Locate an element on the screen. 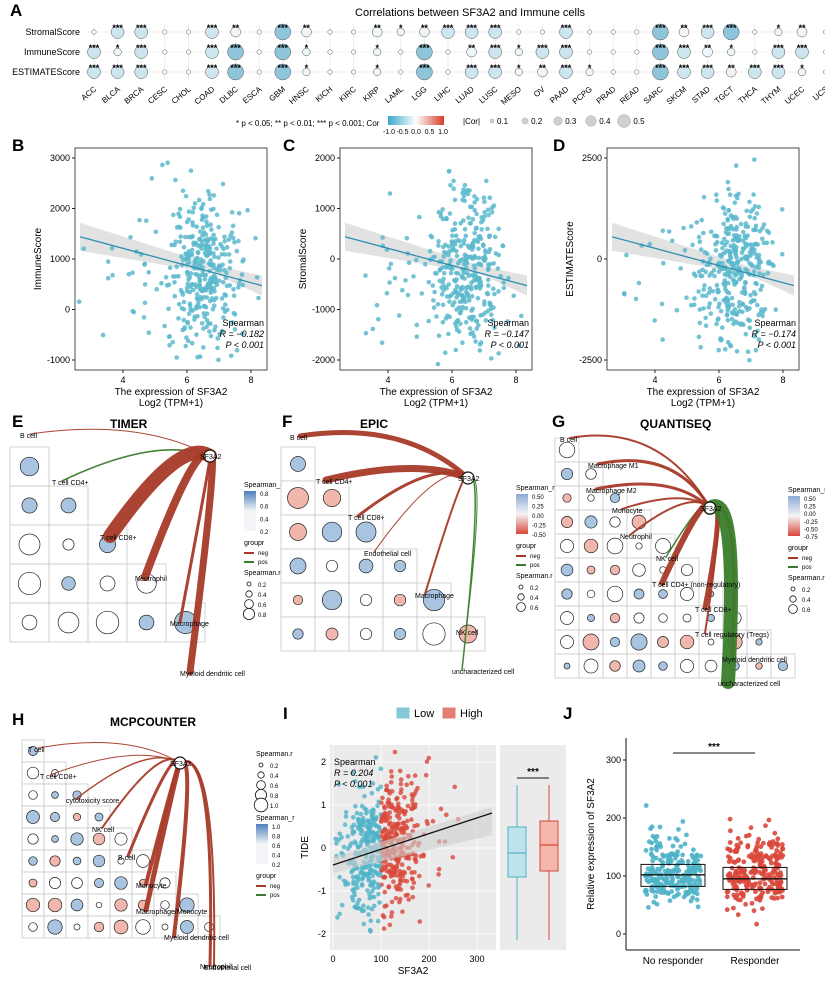 The image size is (825, 991). r-tick: 0.00 is located at coordinates (810, 515).